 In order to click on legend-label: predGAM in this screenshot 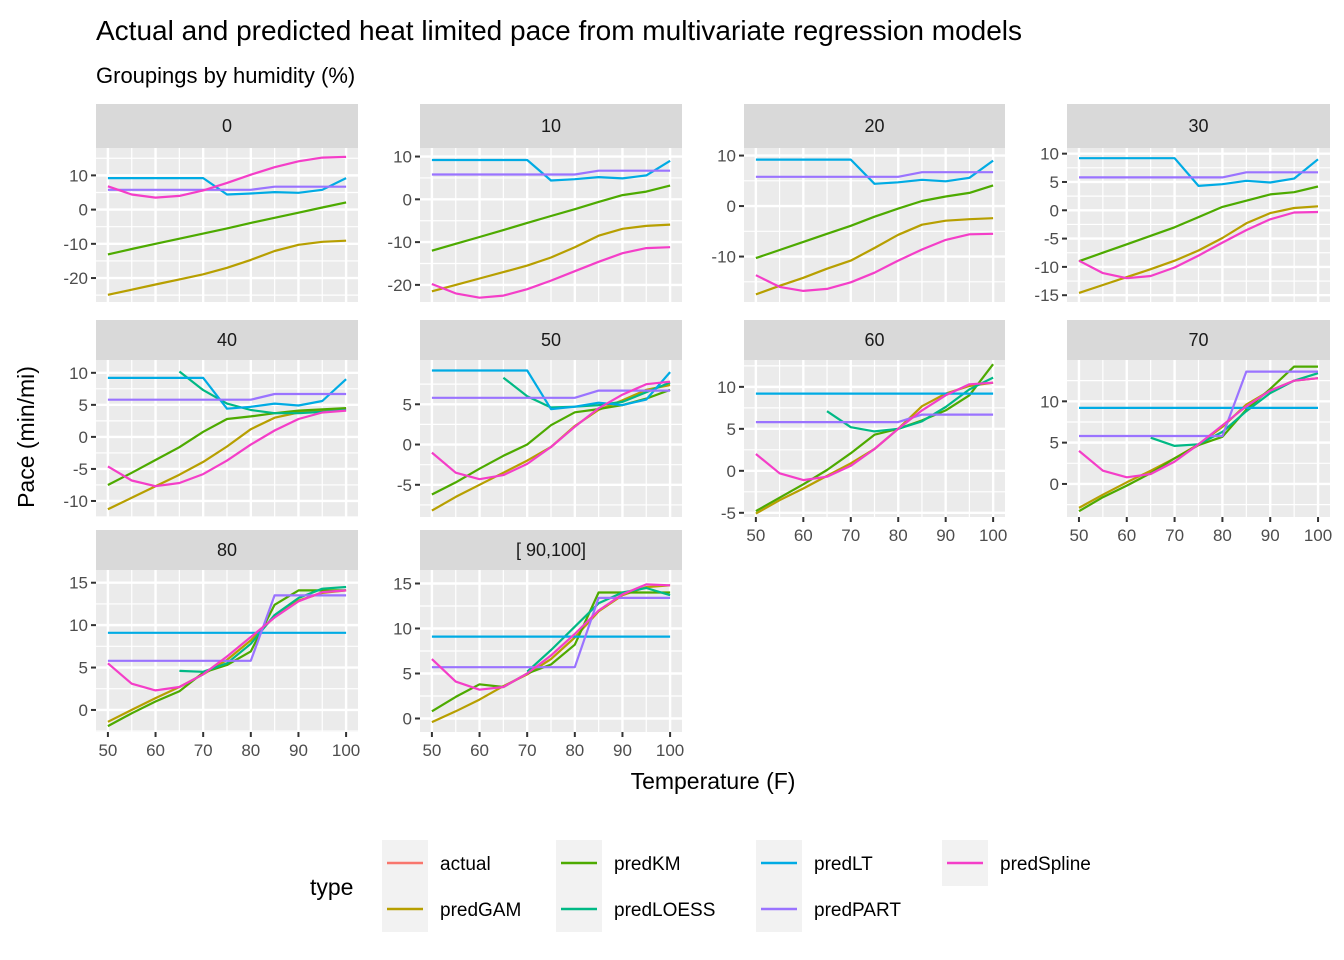, I will do `click(480, 910)`.